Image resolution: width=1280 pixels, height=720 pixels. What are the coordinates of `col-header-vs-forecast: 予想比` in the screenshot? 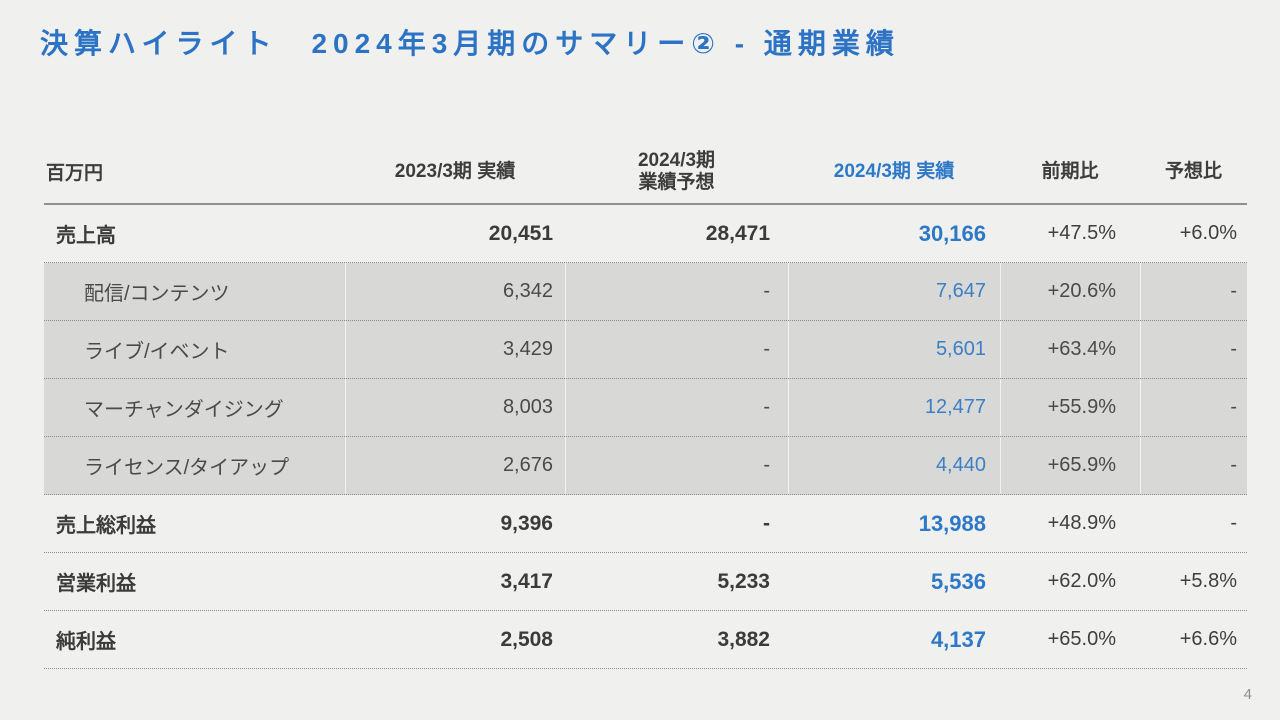 It's located at (1193, 171).